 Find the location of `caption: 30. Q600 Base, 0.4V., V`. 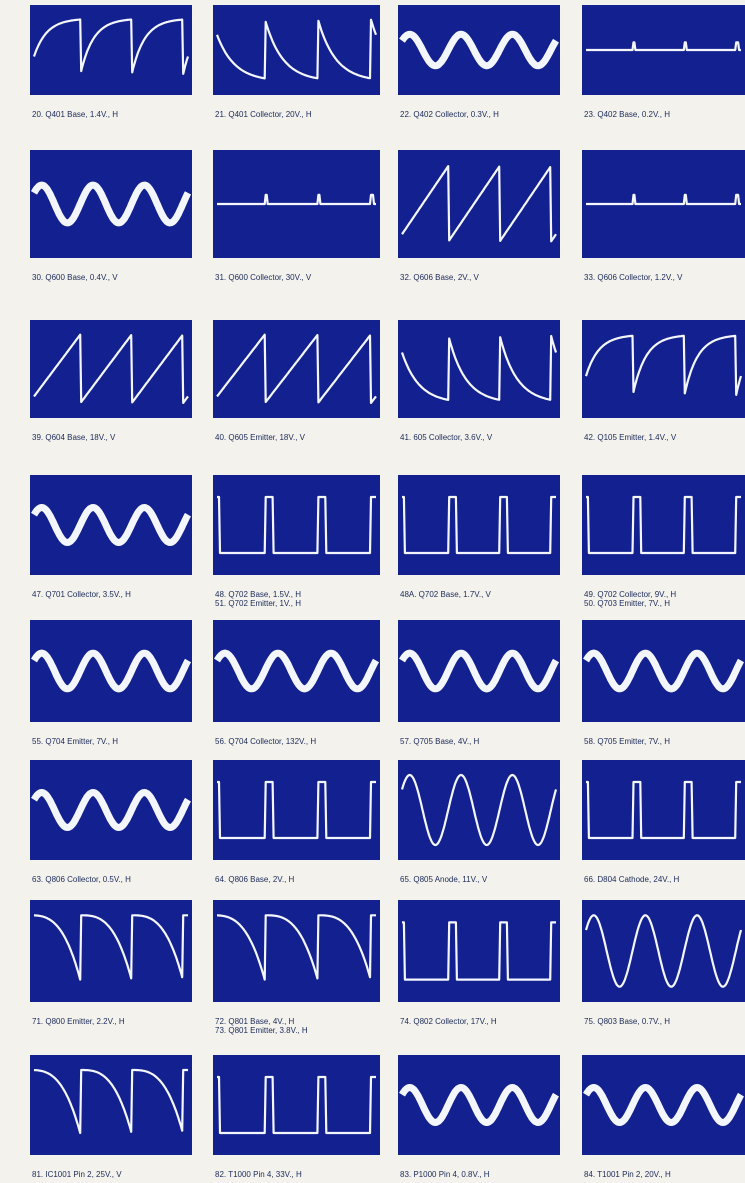

caption: 30. Q600 Base, 0.4V., V is located at coordinates (75, 277).